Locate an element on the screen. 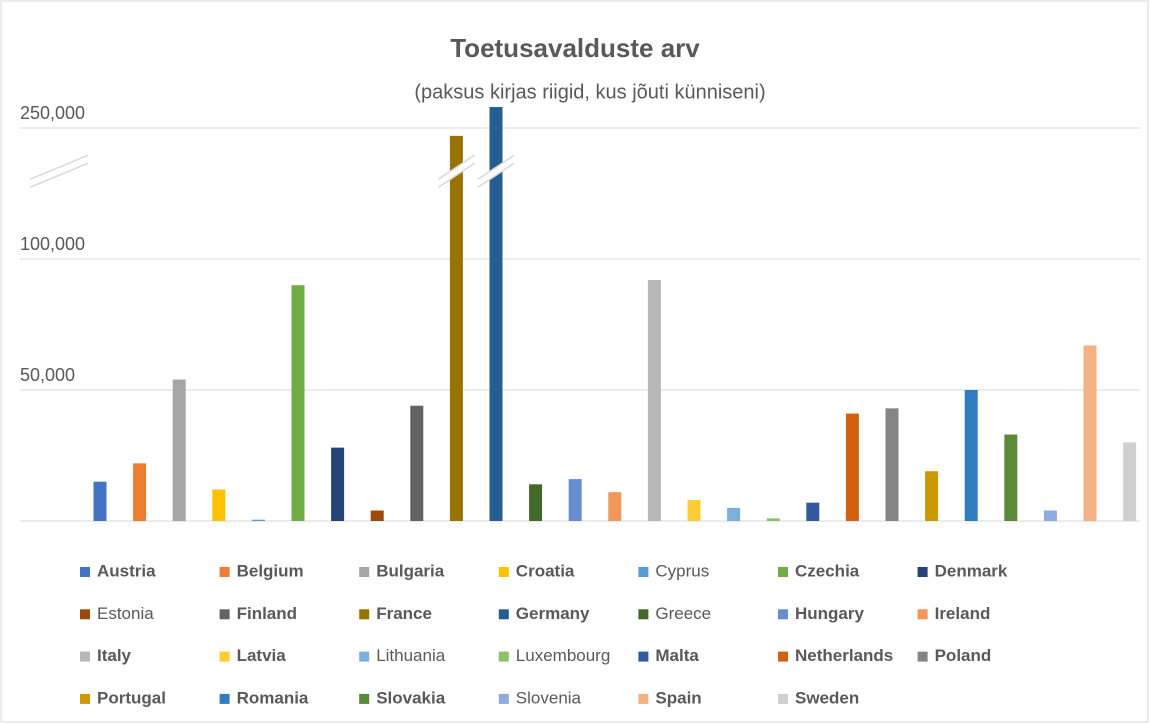  legend-label: France is located at coordinates (404, 613).